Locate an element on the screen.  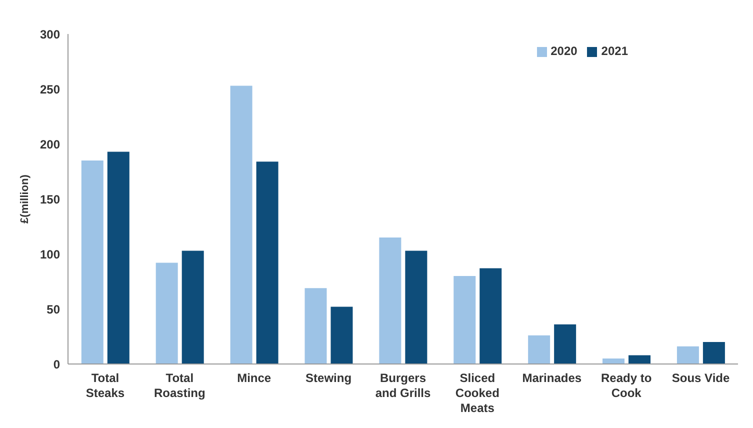
y-tick-label: 150 is located at coordinates (50, 199).